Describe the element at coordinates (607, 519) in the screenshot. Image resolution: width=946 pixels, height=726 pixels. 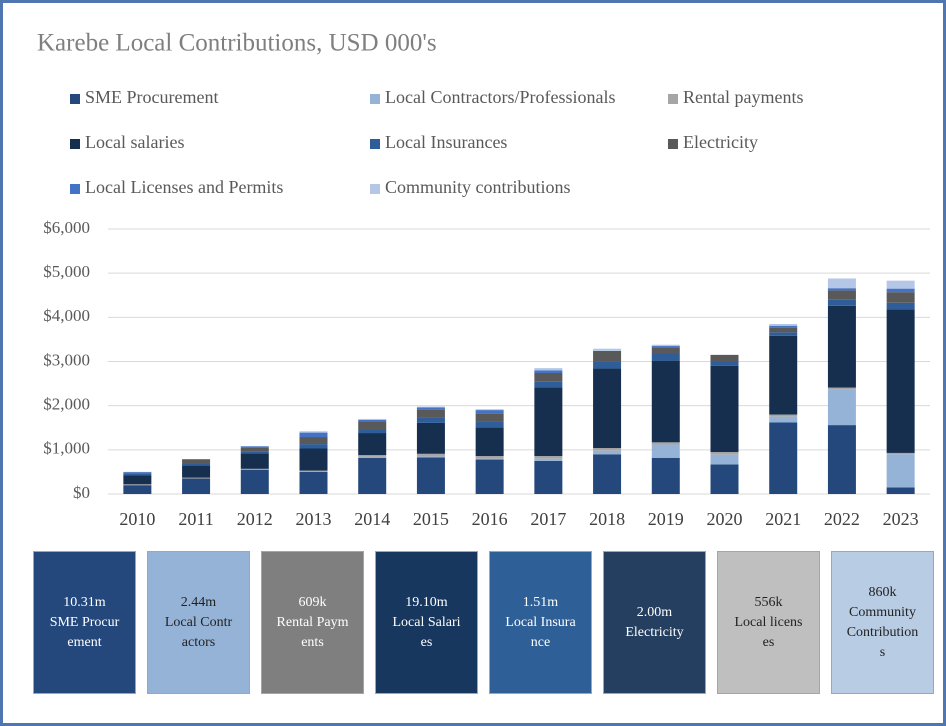
I see `x-tick-label: 2018` at that location.